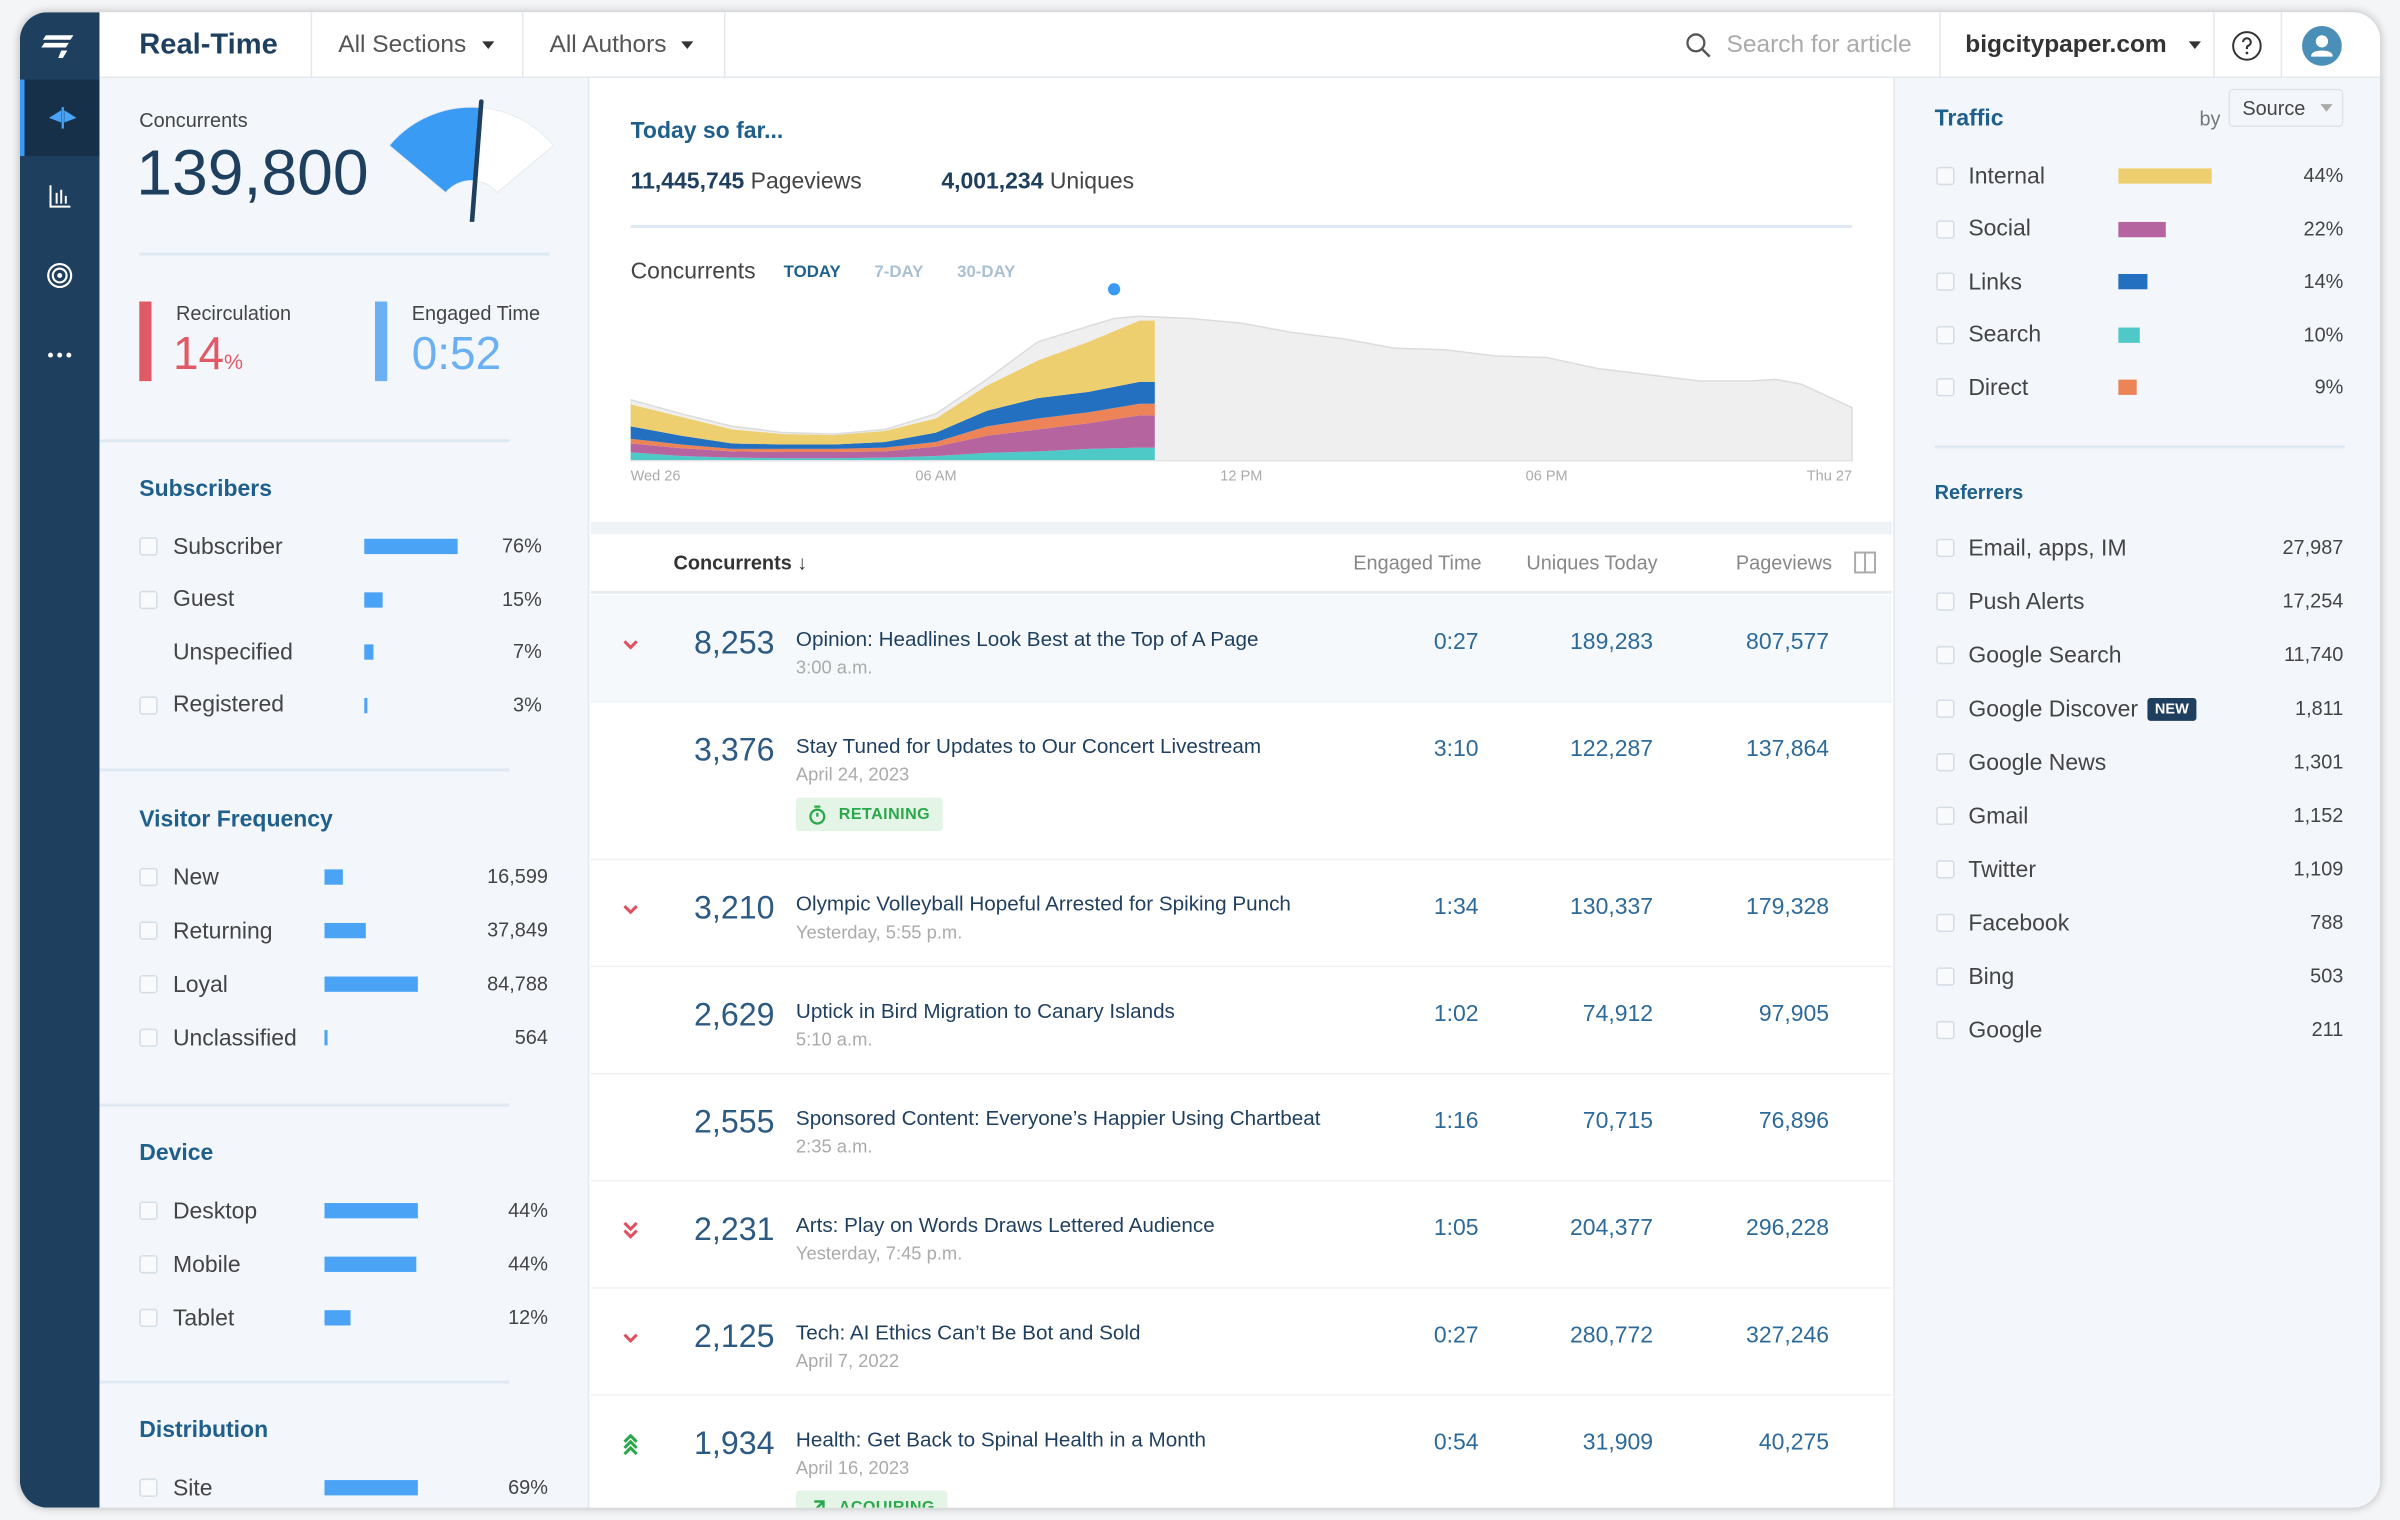  Describe the element at coordinates (416, 45) in the screenshot. I see `sections-dropdown: All Sections` at that location.